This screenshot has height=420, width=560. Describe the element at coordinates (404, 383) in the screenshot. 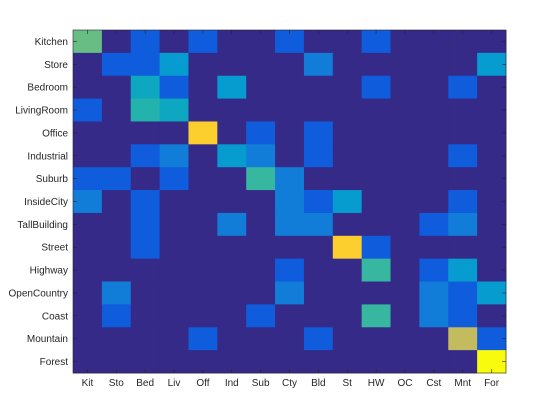

I see `x-tick-label: OC` at that location.